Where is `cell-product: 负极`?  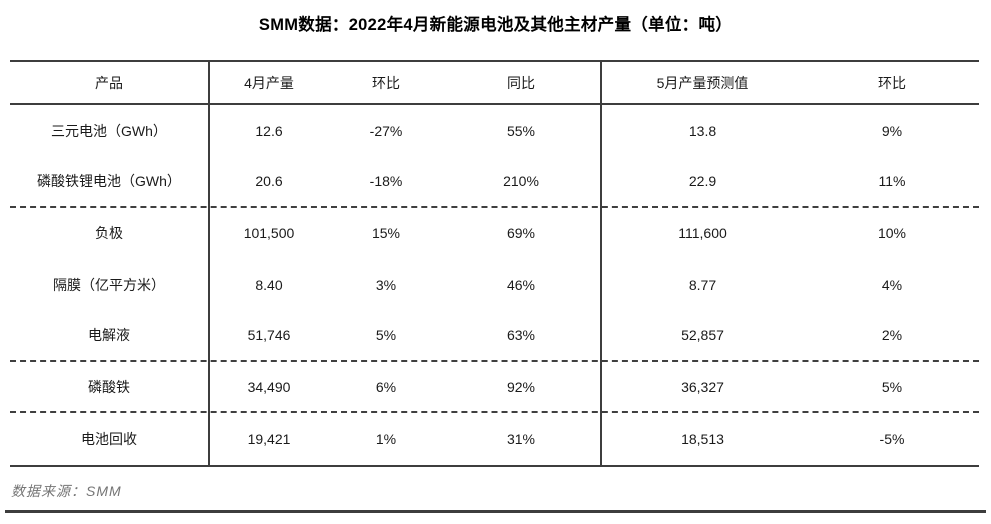
cell-product: 负极 is located at coordinates (109, 233).